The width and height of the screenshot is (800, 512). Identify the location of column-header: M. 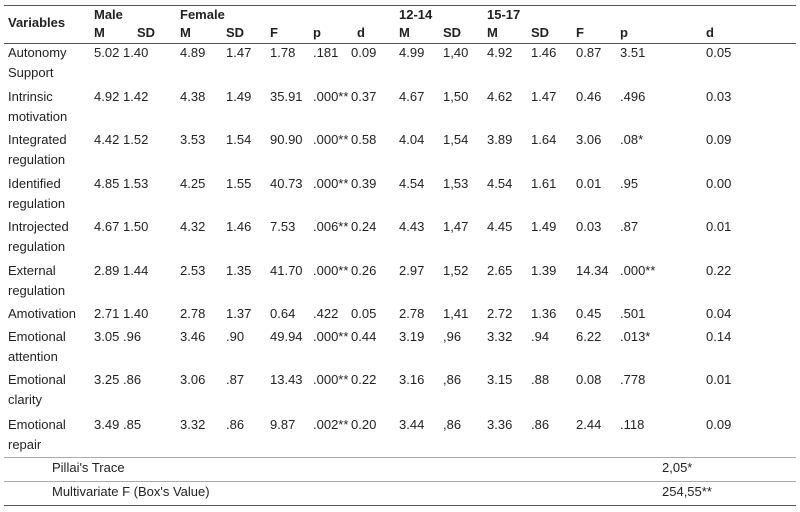
(492, 32).